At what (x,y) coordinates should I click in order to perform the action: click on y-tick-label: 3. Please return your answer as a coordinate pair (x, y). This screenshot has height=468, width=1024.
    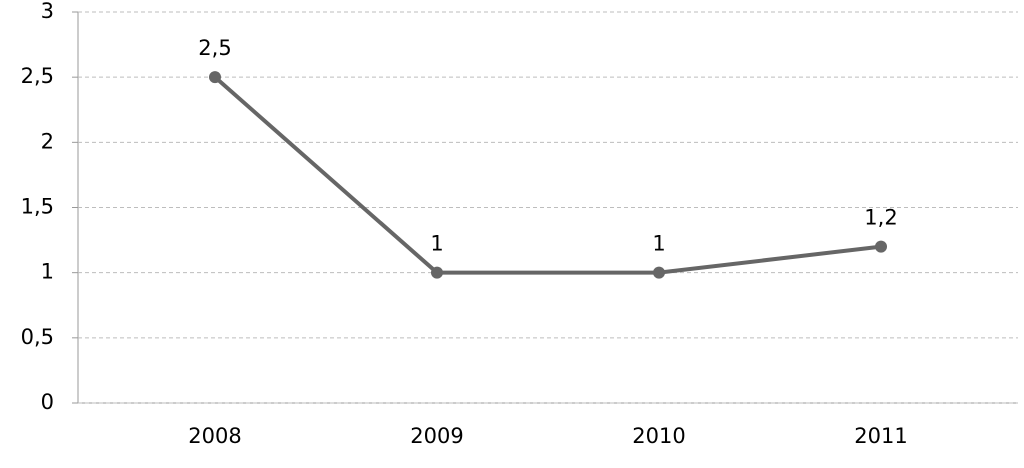
    Looking at the image, I should click on (47, 11).